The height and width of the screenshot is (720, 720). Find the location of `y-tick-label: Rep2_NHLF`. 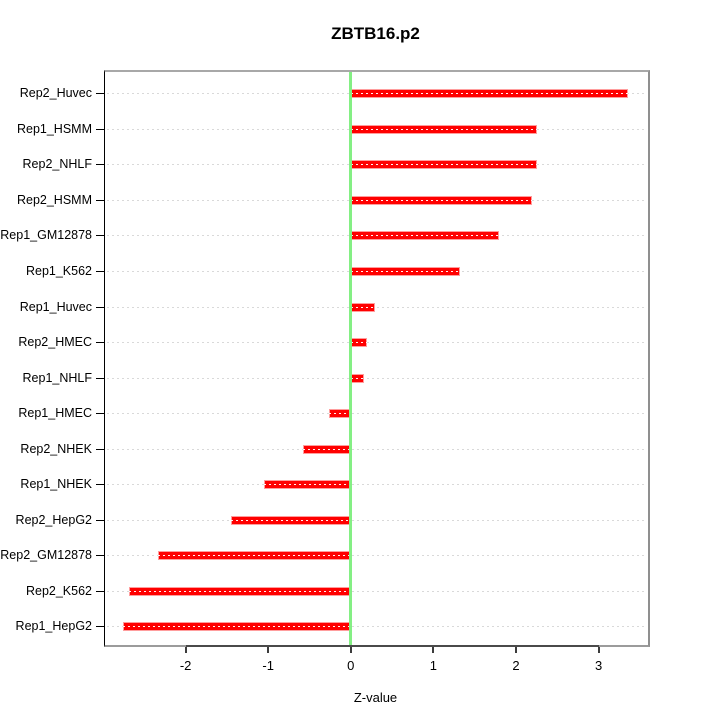

y-tick-label: Rep2_NHLF is located at coordinates (57, 164).